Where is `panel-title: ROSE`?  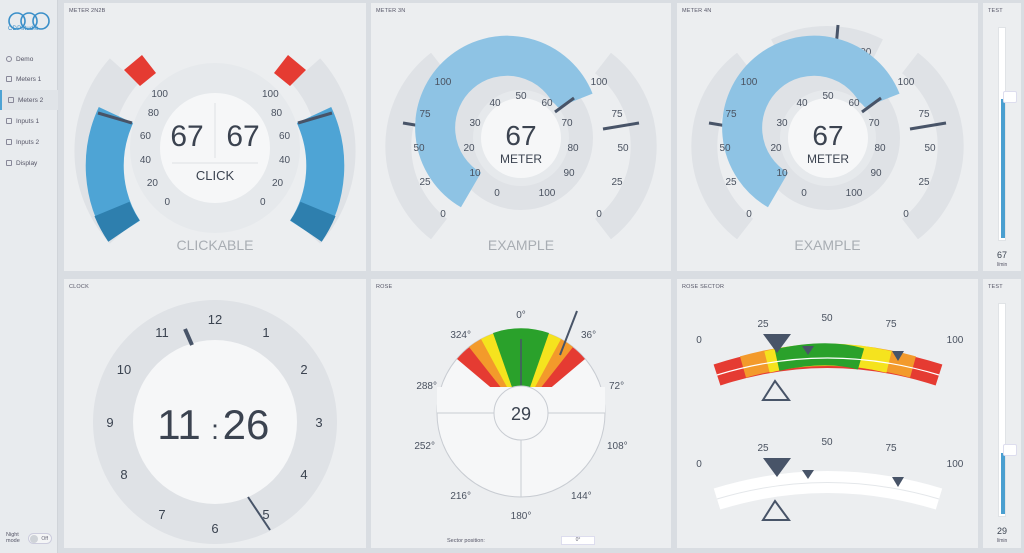
panel-title: ROSE is located at coordinates (384, 287).